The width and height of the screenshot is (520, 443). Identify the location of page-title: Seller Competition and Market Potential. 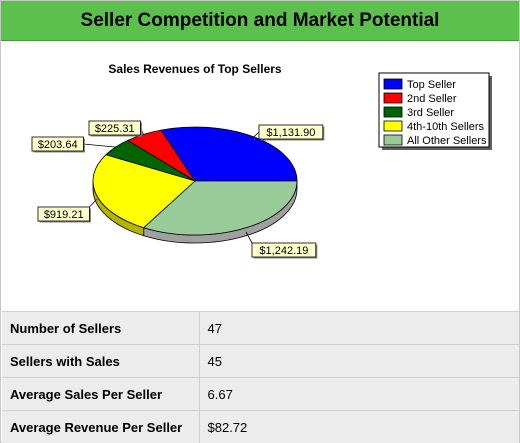
(260, 20).